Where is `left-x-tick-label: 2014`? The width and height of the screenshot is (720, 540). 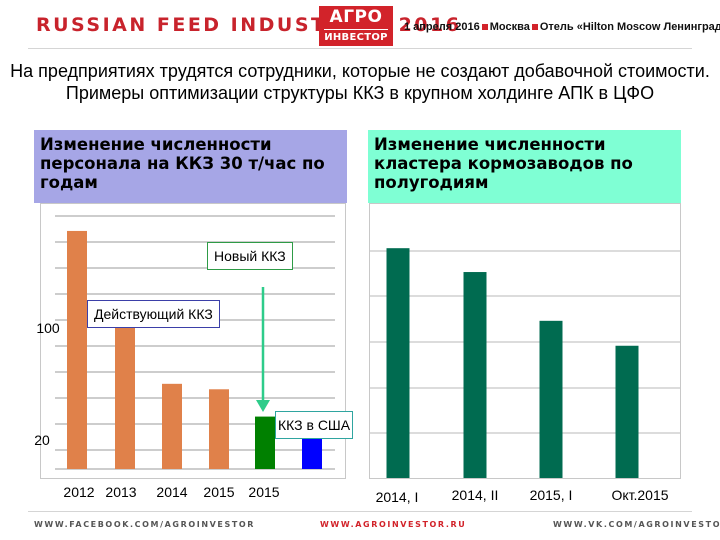
left-x-tick-label: 2014 is located at coordinates (171, 492).